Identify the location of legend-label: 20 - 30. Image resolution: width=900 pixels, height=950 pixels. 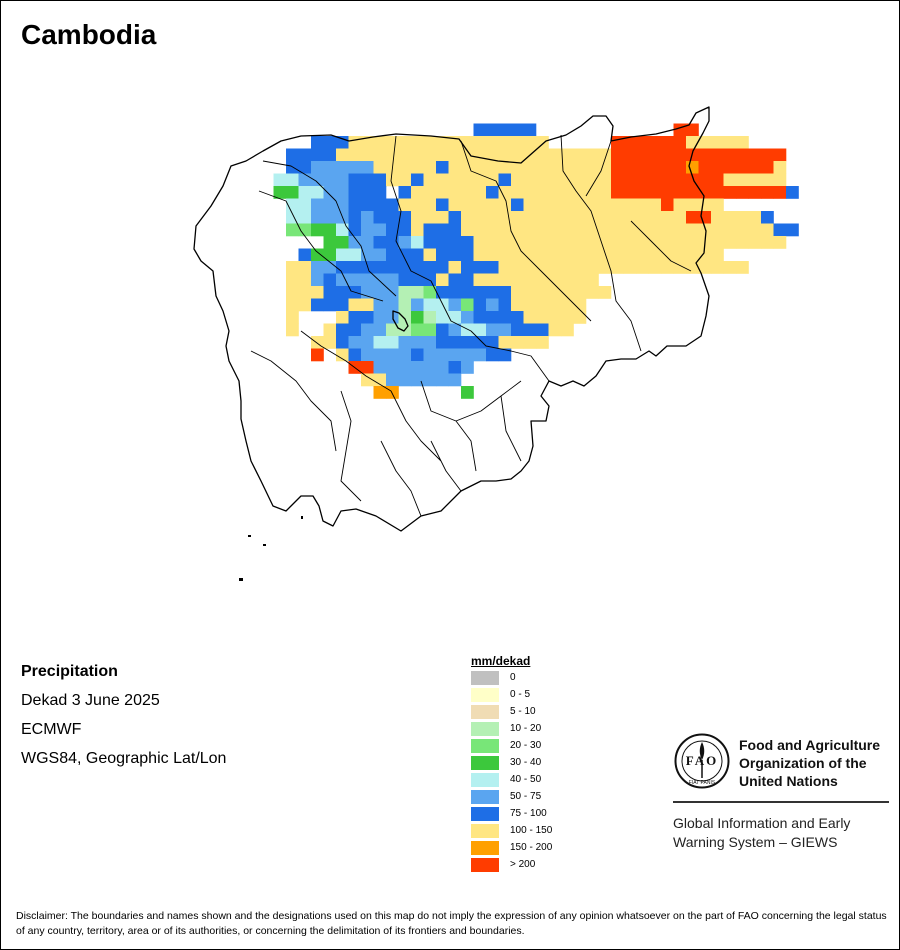
(526, 745).